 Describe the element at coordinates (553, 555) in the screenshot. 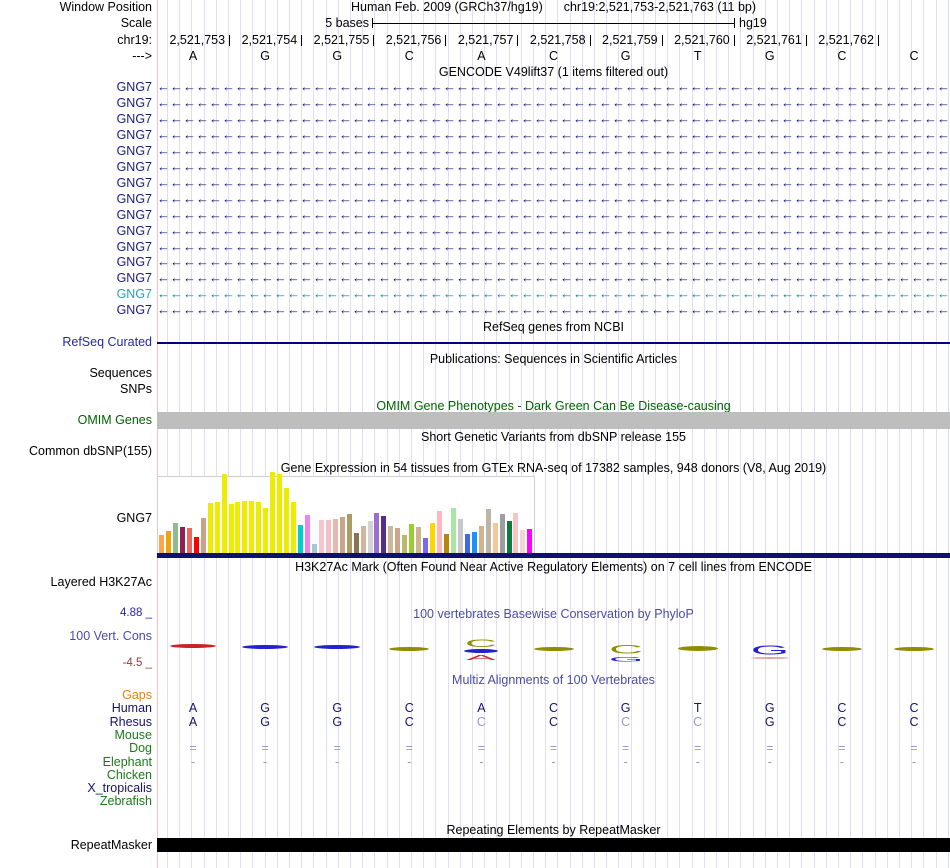

I see `gtex-baseline` at that location.